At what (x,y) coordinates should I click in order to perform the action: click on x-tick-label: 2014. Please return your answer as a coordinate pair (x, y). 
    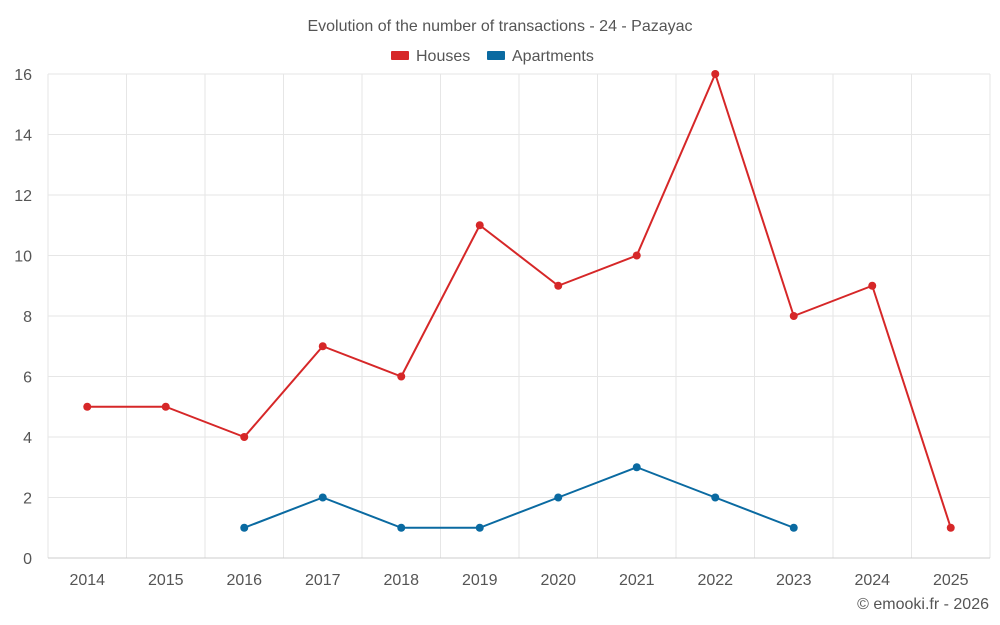
    Looking at the image, I should click on (87, 580).